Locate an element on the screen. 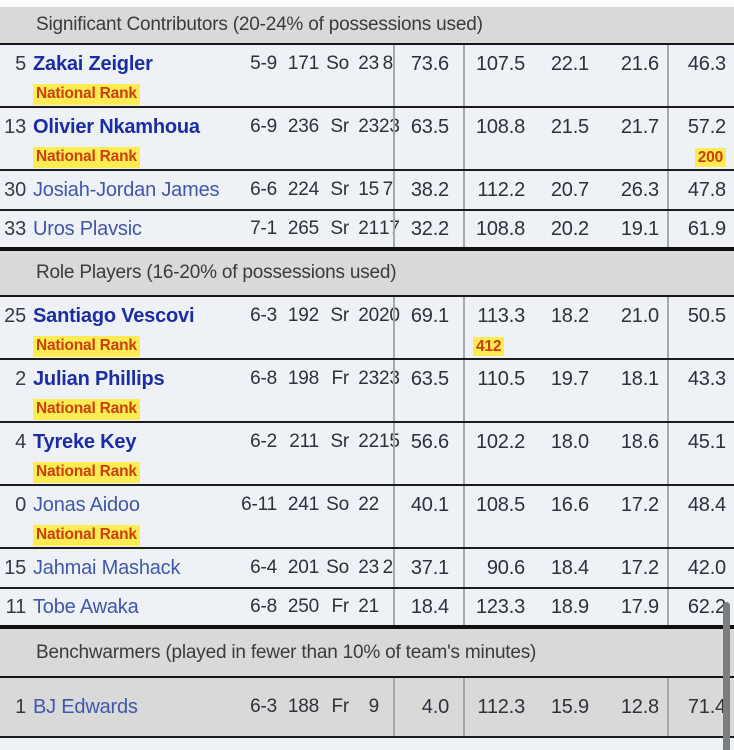 The image size is (734, 750). stat-last: 43.3 is located at coordinates (706, 378).